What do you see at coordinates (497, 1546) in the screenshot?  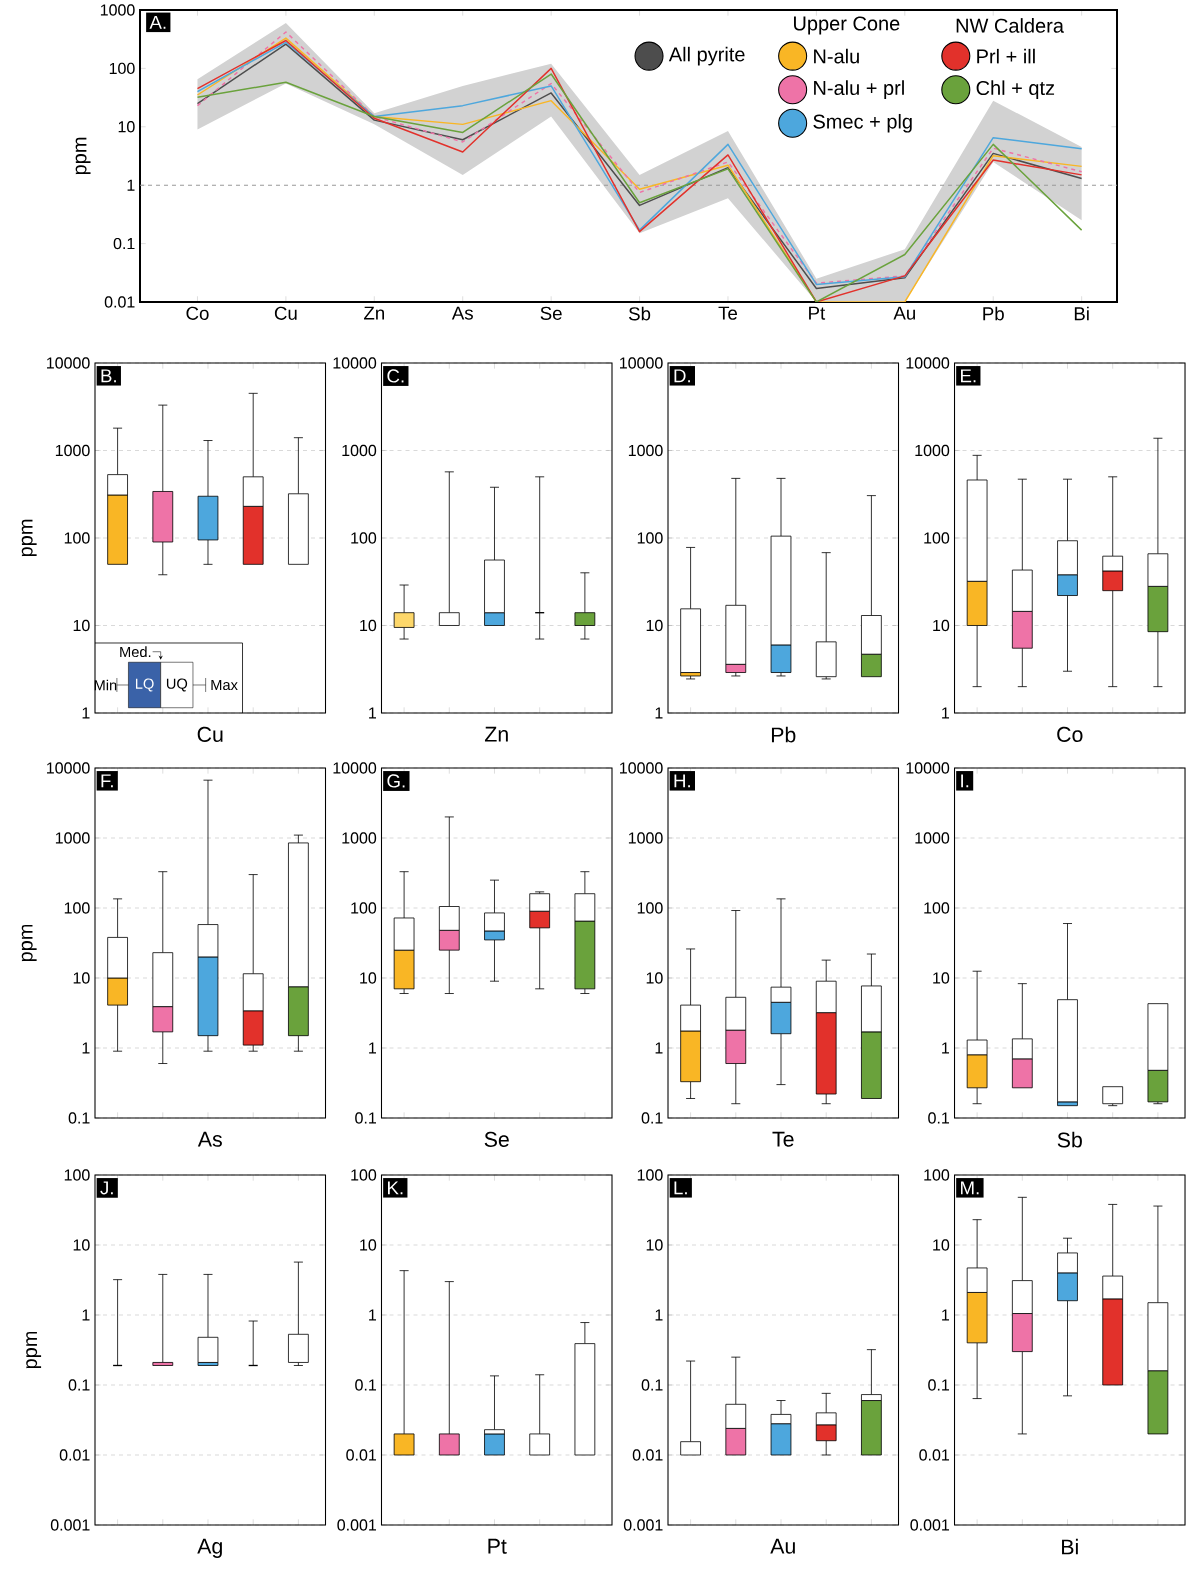 I see `x-axis-title: Pt` at bounding box center [497, 1546].